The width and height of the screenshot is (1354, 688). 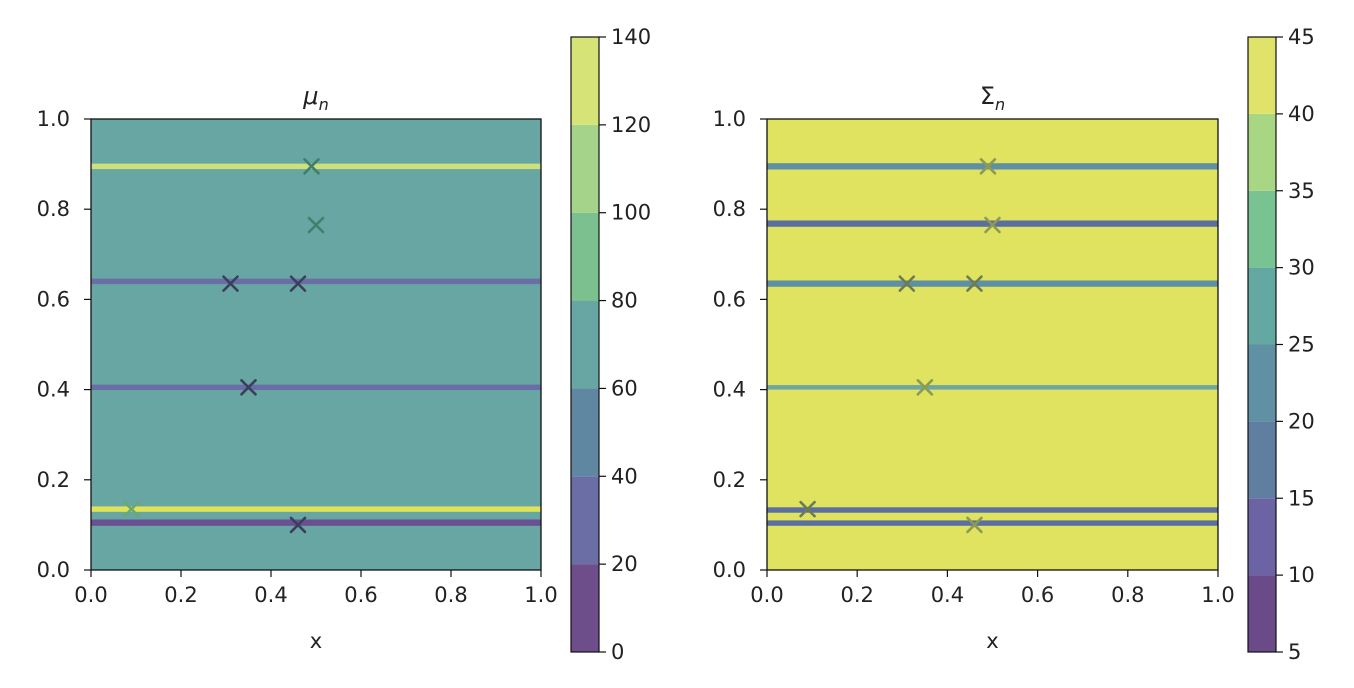 What do you see at coordinates (1301, 191) in the screenshot?
I see `colorbar-tick-label-6: 35` at bounding box center [1301, 191].